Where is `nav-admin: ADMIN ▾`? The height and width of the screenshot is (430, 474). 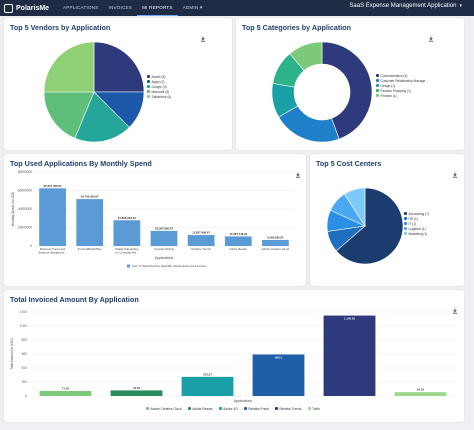
nav-admin: ADMIN ▾ is located at coordinates (193, 8).